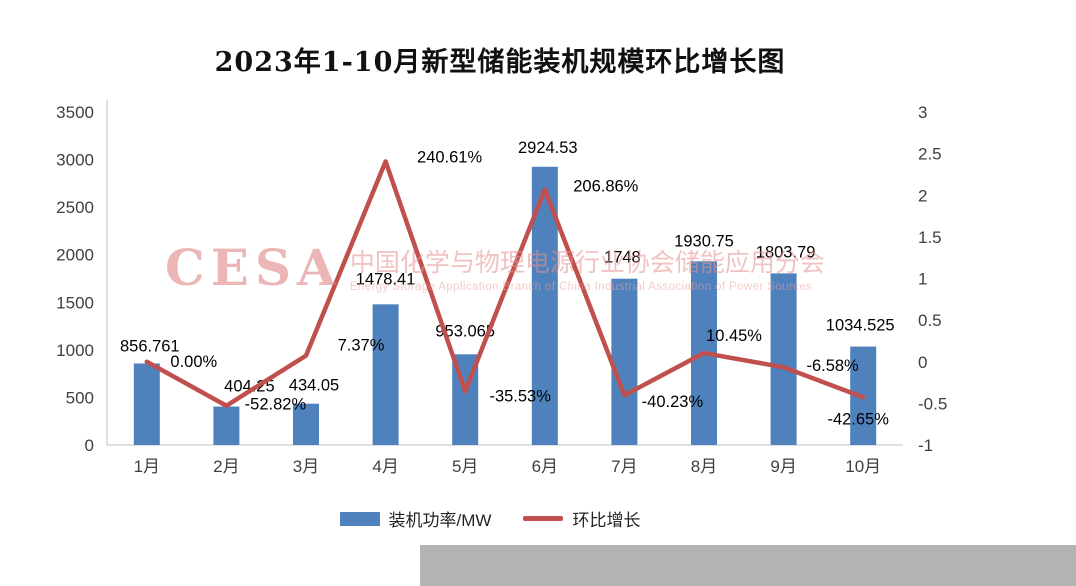  What do you see at coordinates (465, 466) in the screenshot?
I see `x-axis-label: 5月` at bounding box center [465, 466].